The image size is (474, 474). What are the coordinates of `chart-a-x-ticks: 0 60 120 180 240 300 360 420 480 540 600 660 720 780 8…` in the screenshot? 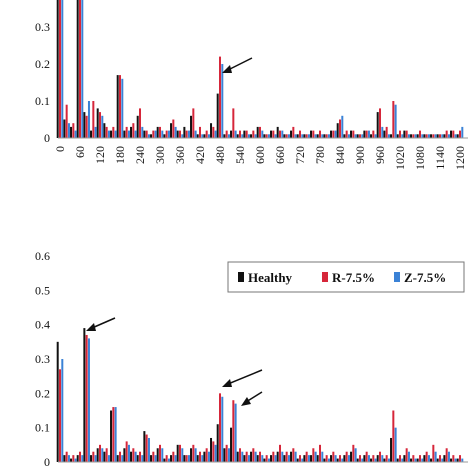 It's located at (260, 158).